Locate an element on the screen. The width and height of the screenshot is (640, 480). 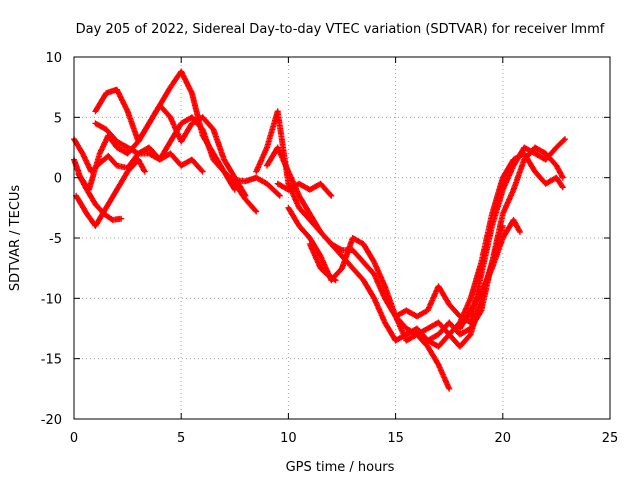
series-s15 is located at coordinates (489, 274).